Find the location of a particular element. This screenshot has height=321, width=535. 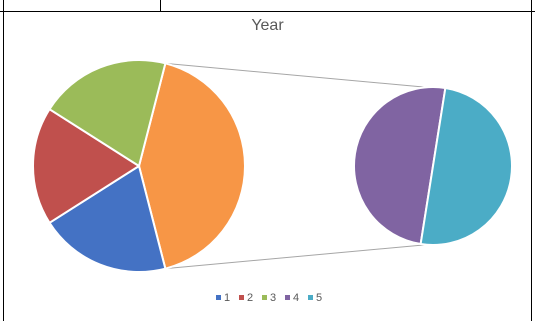

legend-label-1: 1 is located at coordinates (227, 298).